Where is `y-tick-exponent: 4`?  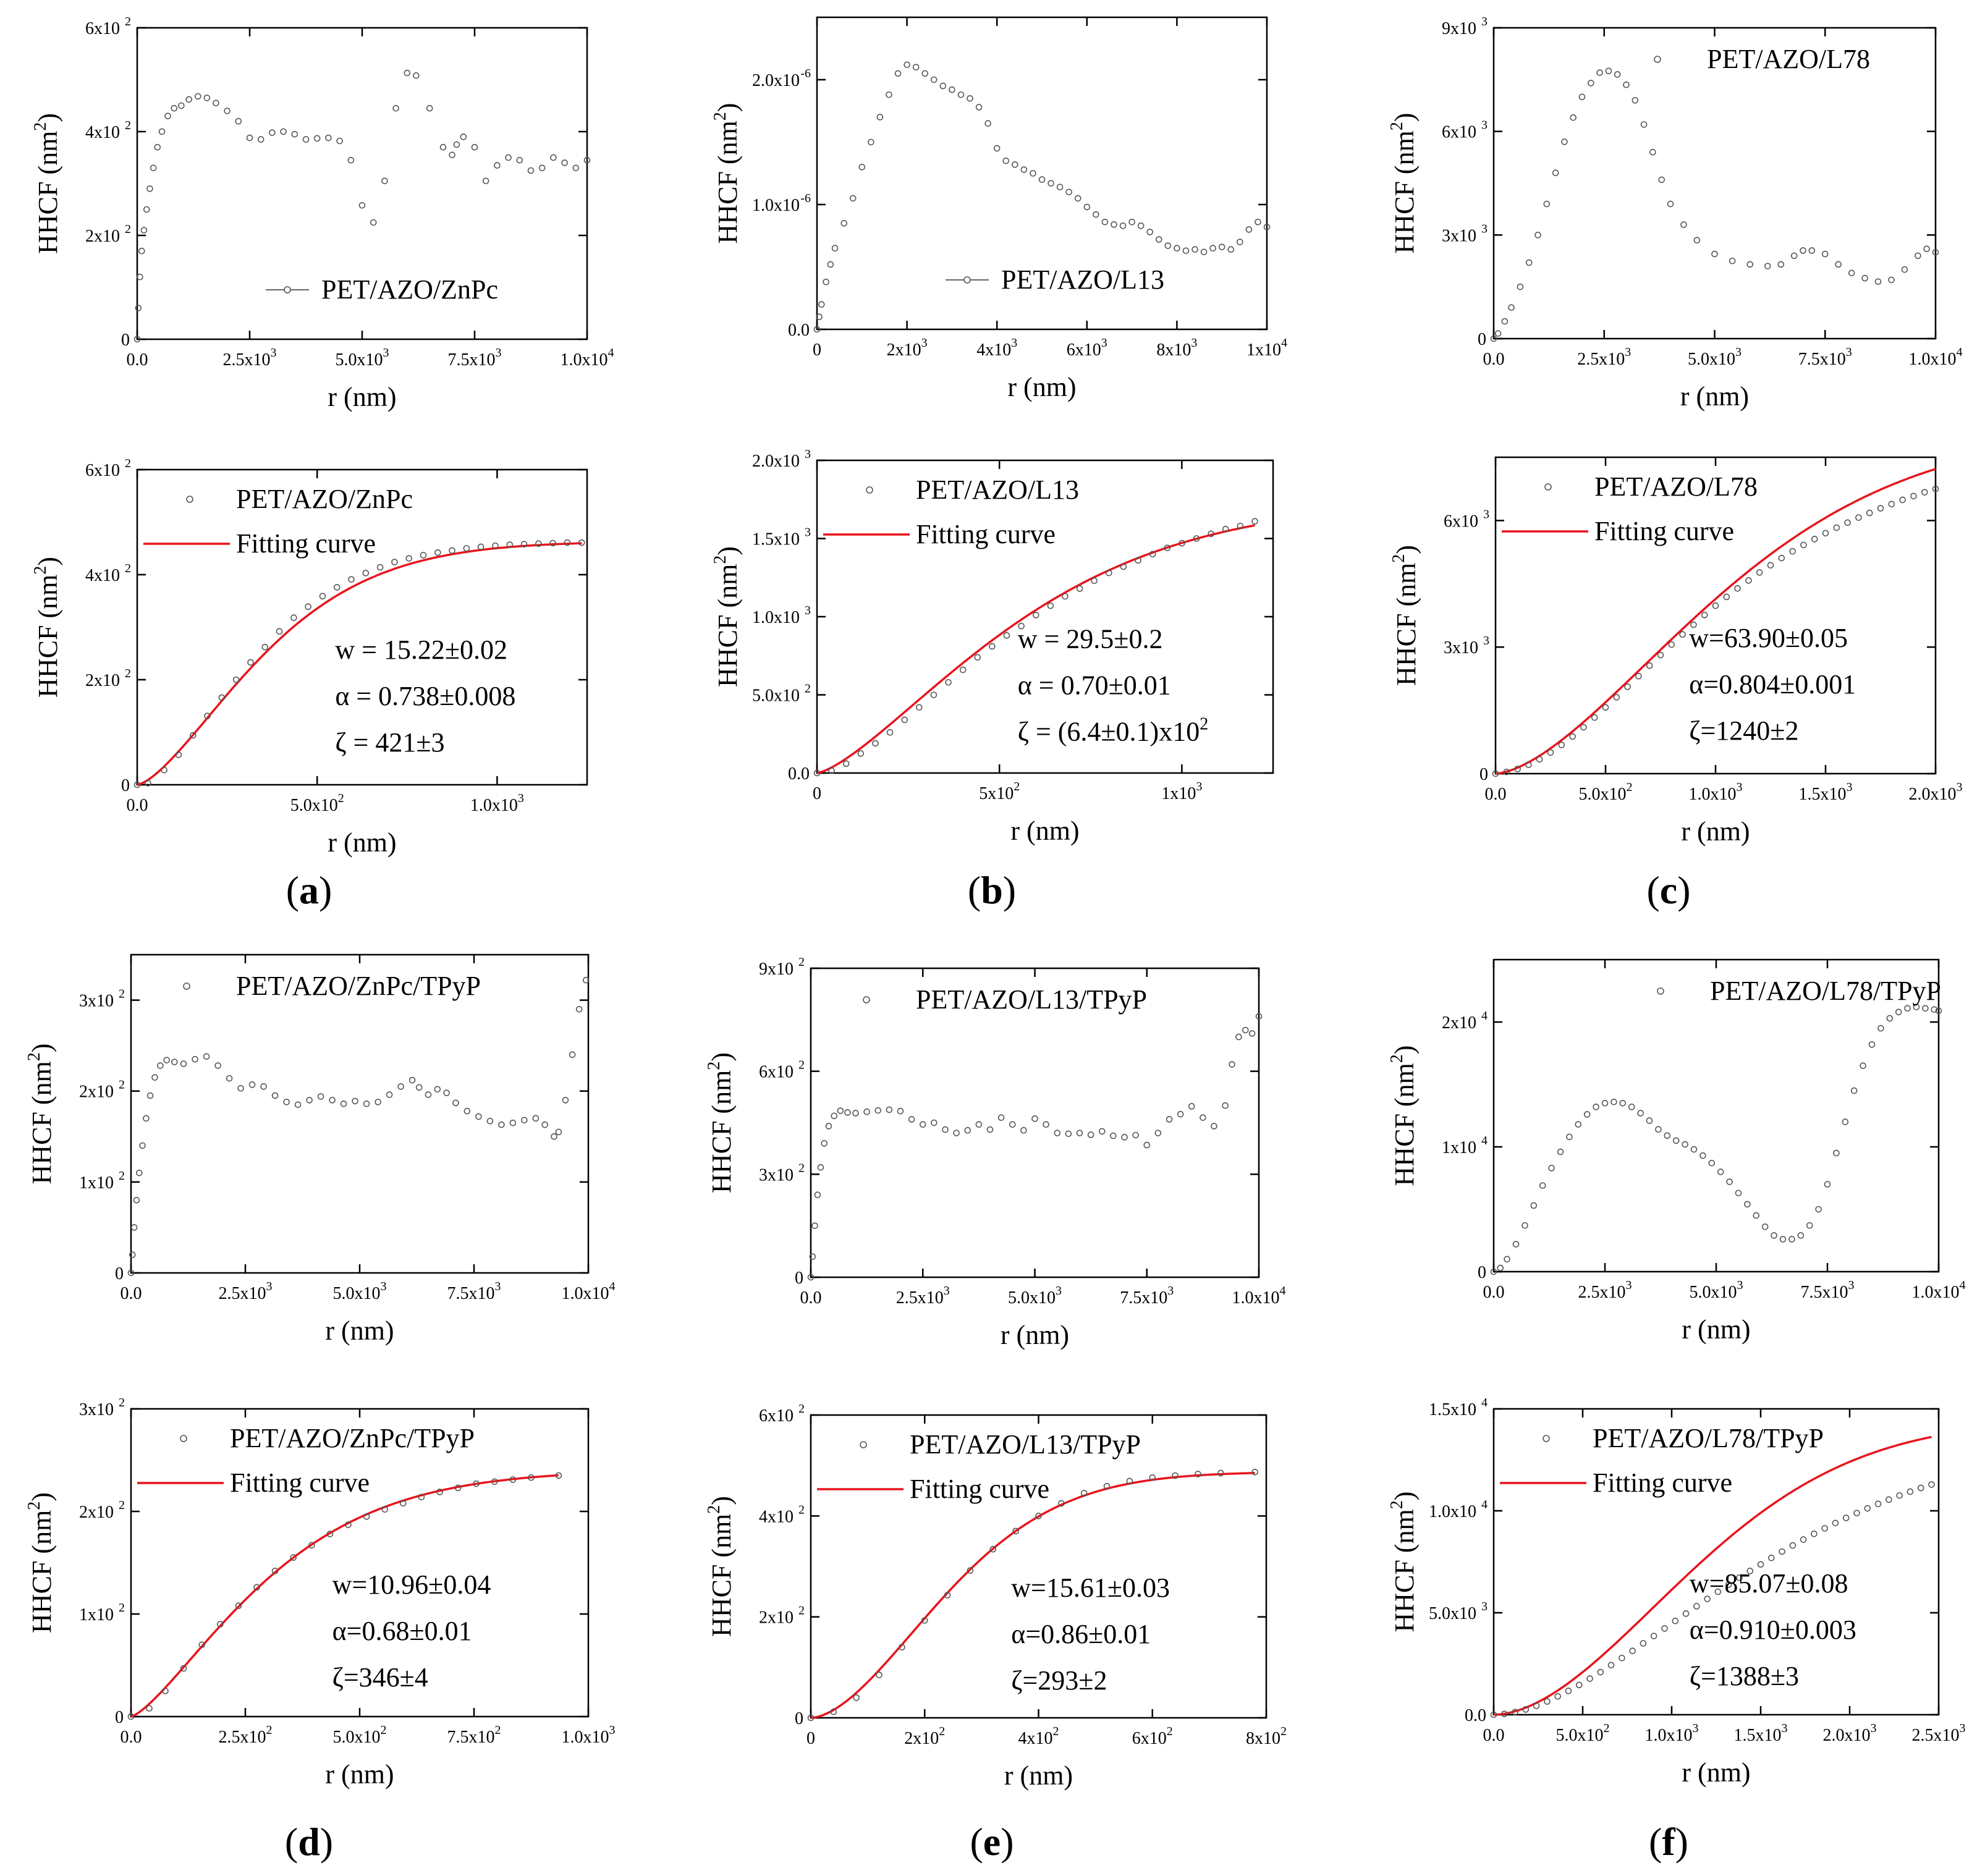
y-tick-exponent: 4 is located at coordinates (1484, 1402).